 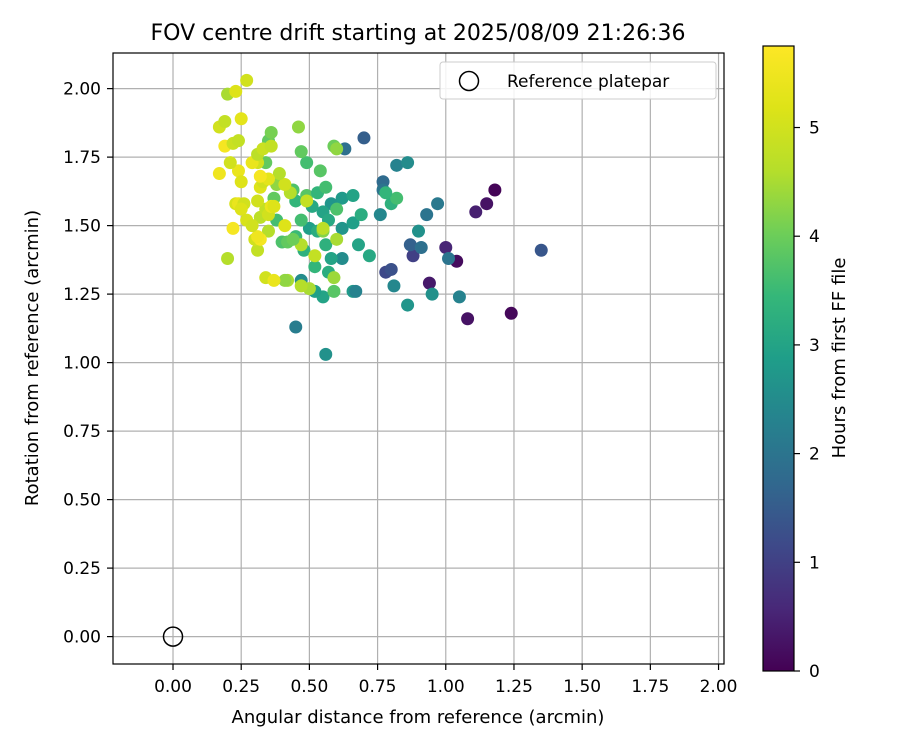 What do you see at coordinates (469, 81) in the screenshot?
I see `legend-marker` at bounding box center [469, 81].